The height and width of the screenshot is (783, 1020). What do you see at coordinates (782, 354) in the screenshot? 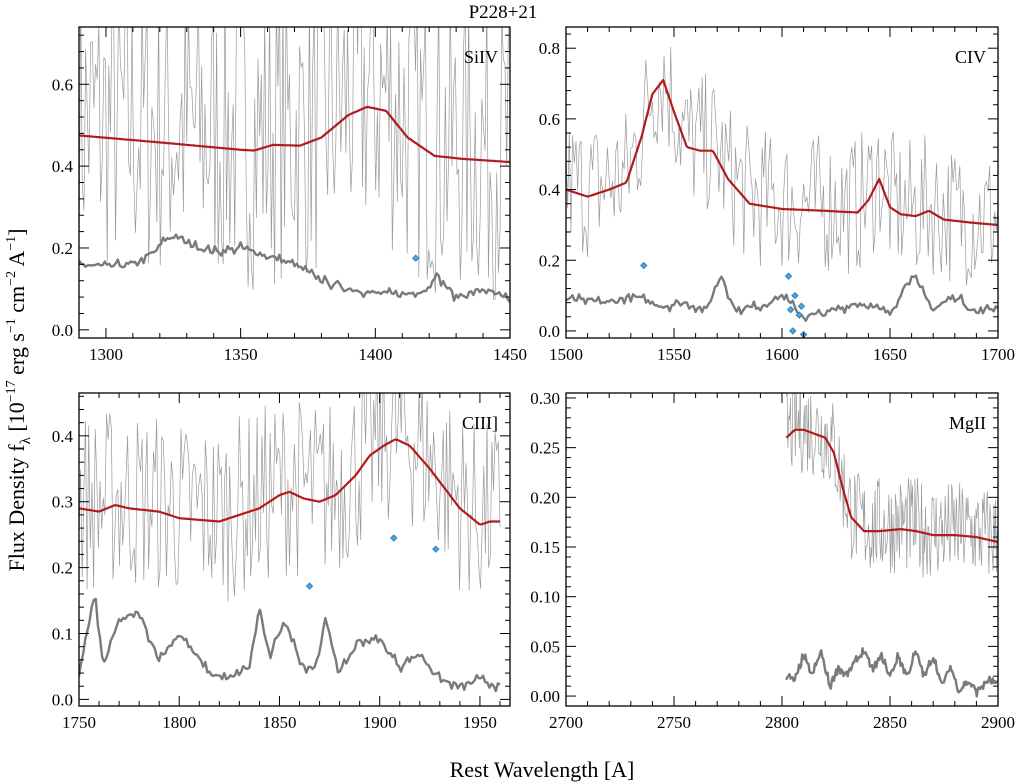
I see `x-tick-label: 1600` at bounding box center [782, 354].